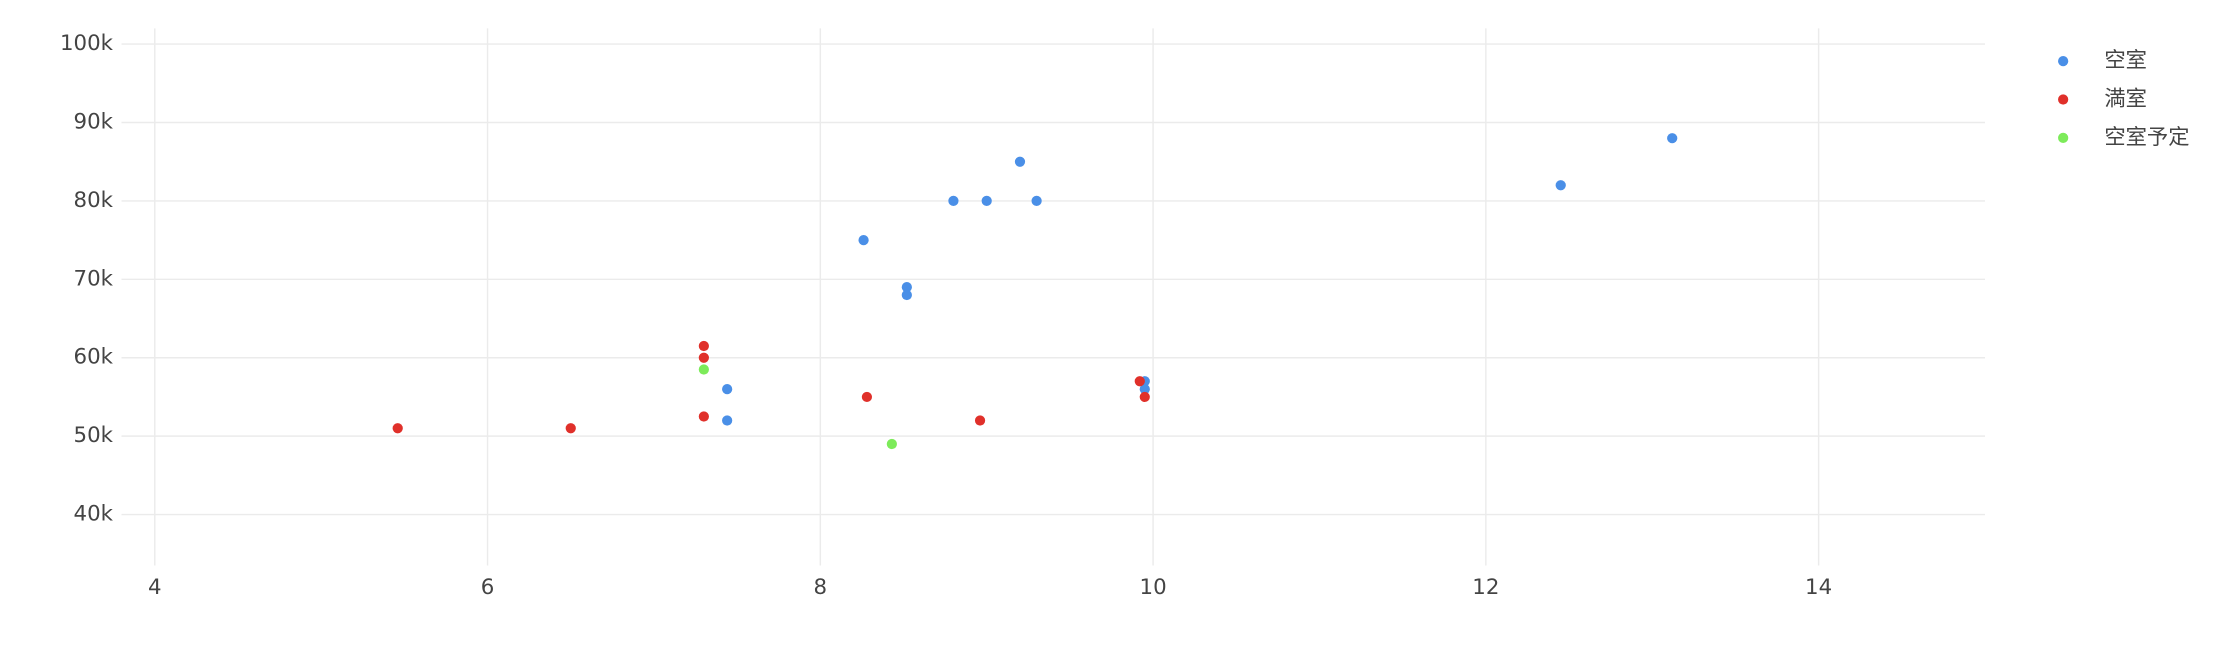 The width and height of the screenshot is (2228, 660). What do you see at coordinates (2125, 60) in the screenshot?
I see `legend-label: 空室` at bounding box center [2125, 60].